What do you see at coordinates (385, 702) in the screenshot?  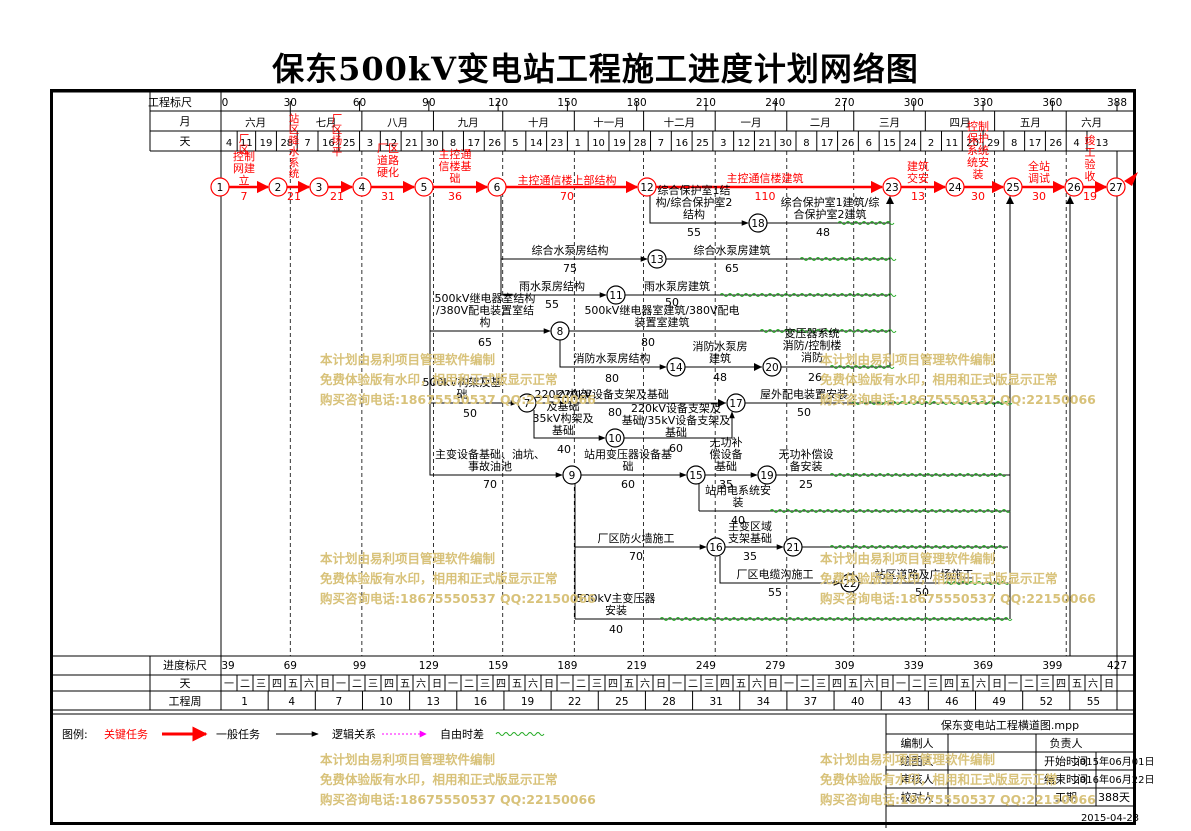 I see `week-label: 10` at bounding box center [385, 702].